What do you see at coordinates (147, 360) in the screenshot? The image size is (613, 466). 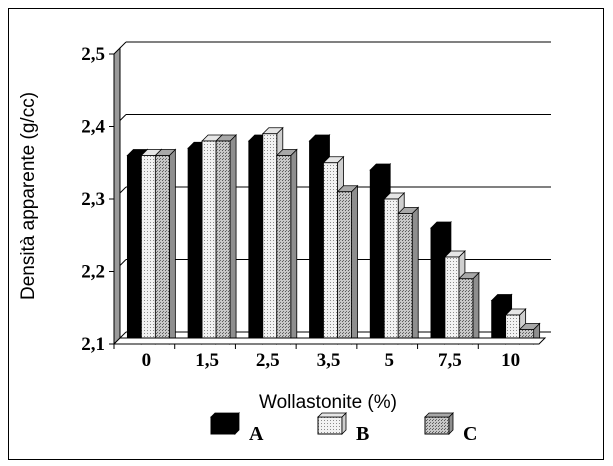 I see `x-tick-label-0: 0` at bounding box center [147, 360].